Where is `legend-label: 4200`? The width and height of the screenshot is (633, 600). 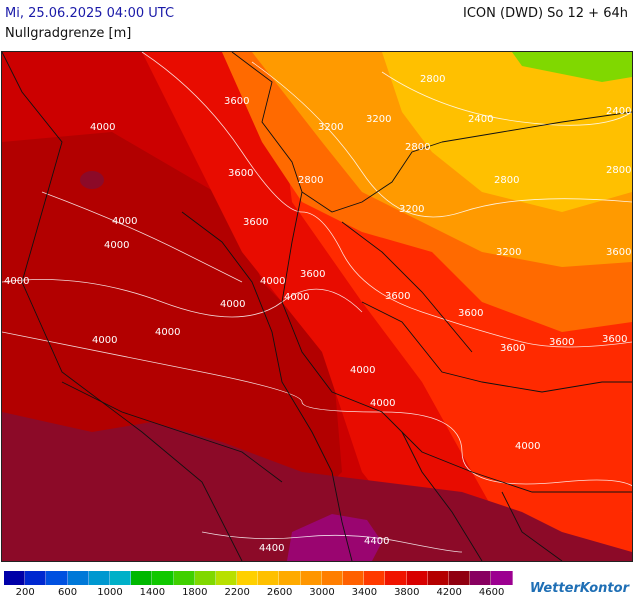 legend-label: 4200 is located at coordinates (449, 592).